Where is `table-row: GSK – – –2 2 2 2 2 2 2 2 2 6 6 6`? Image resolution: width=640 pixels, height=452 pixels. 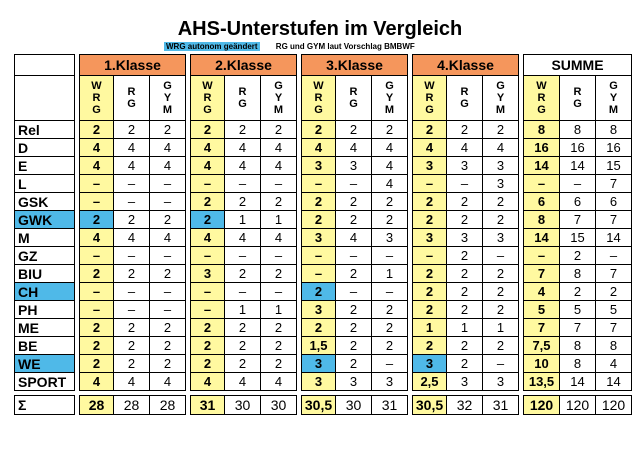 table-row: GSK – – –2 2 2 2 2 2 2 2 2 6 6 6 is located at coordinates (323, 201).